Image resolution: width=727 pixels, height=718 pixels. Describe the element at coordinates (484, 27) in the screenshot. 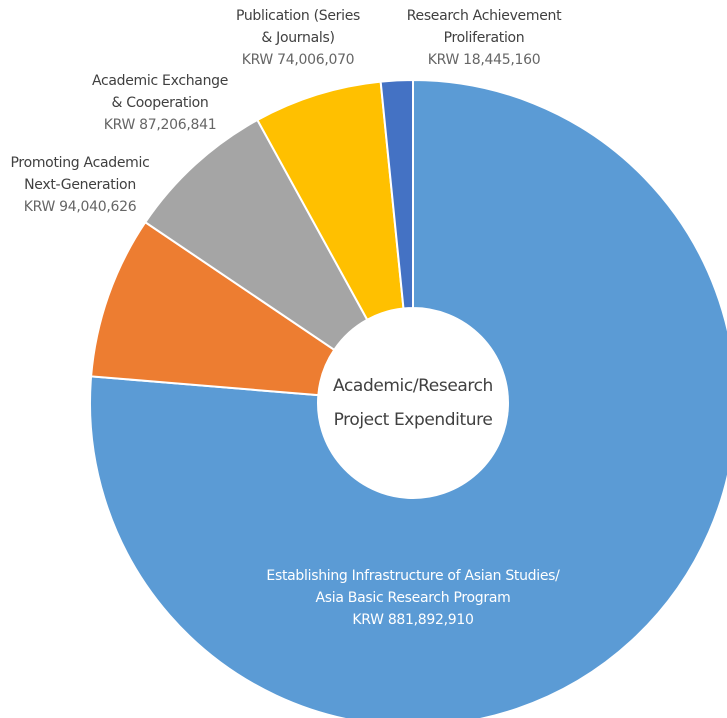

I see `category-name: Research Achievement Proliferation` at that location.